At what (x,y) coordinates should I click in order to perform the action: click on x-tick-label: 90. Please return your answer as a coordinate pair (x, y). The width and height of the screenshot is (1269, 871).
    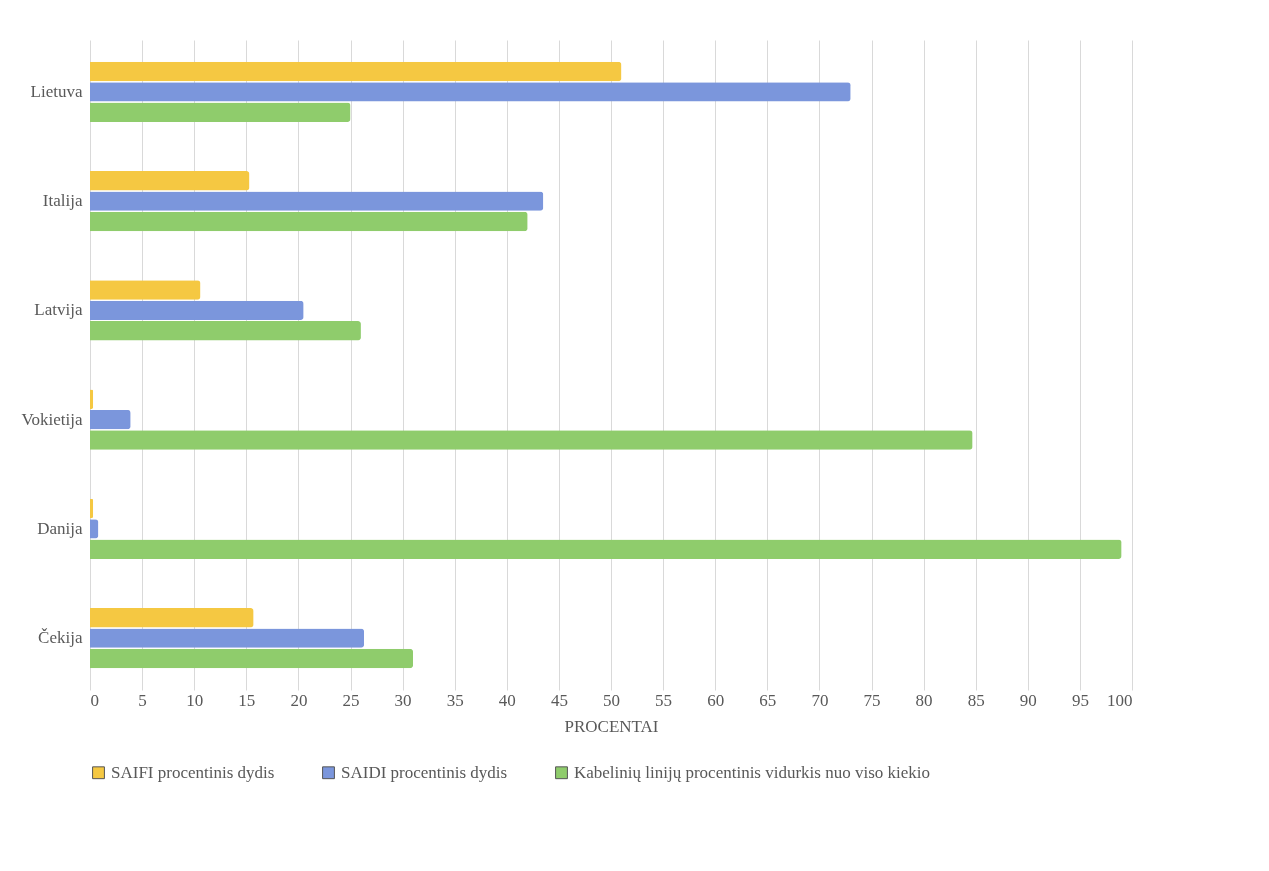
    Looking at the image, I should click on (1028, 700).